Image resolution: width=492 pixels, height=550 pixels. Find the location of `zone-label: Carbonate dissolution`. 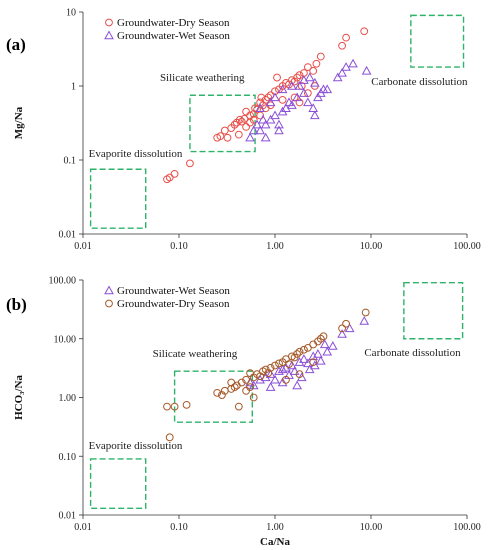

zone-label: Carbonate dissolution is located at coordinates (412, 353).